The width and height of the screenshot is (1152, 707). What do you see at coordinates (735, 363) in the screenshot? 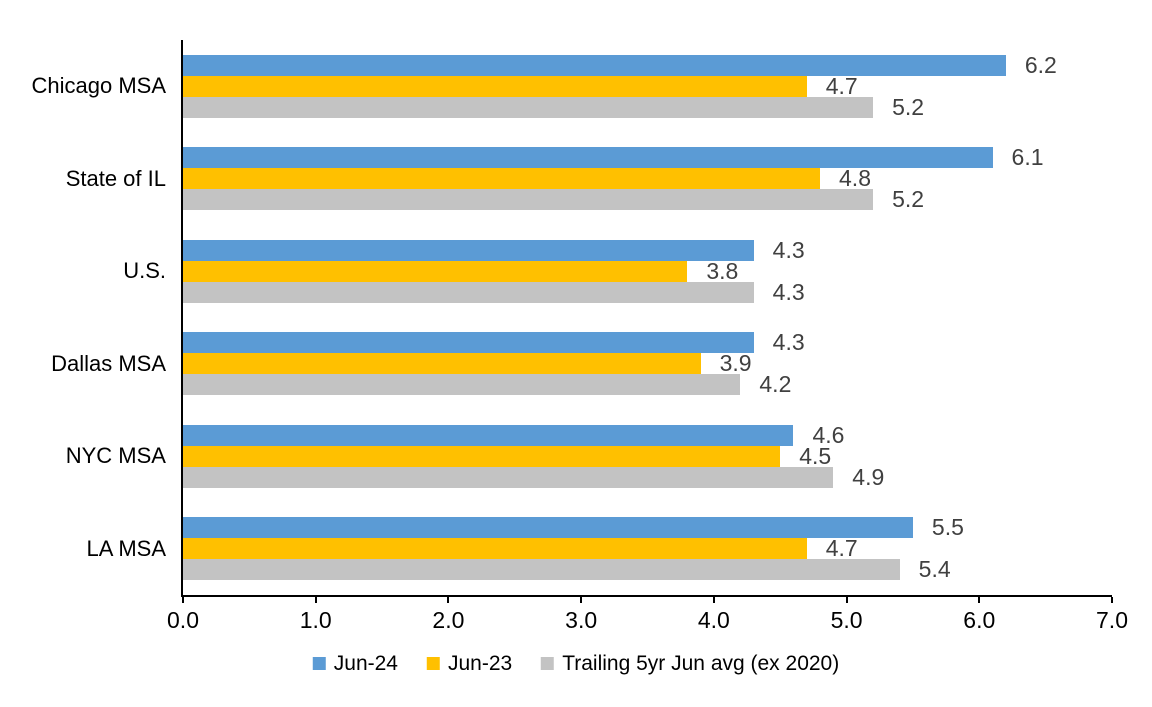
I see `bar-value-label: 3.9` at bounding box center [735, 363].